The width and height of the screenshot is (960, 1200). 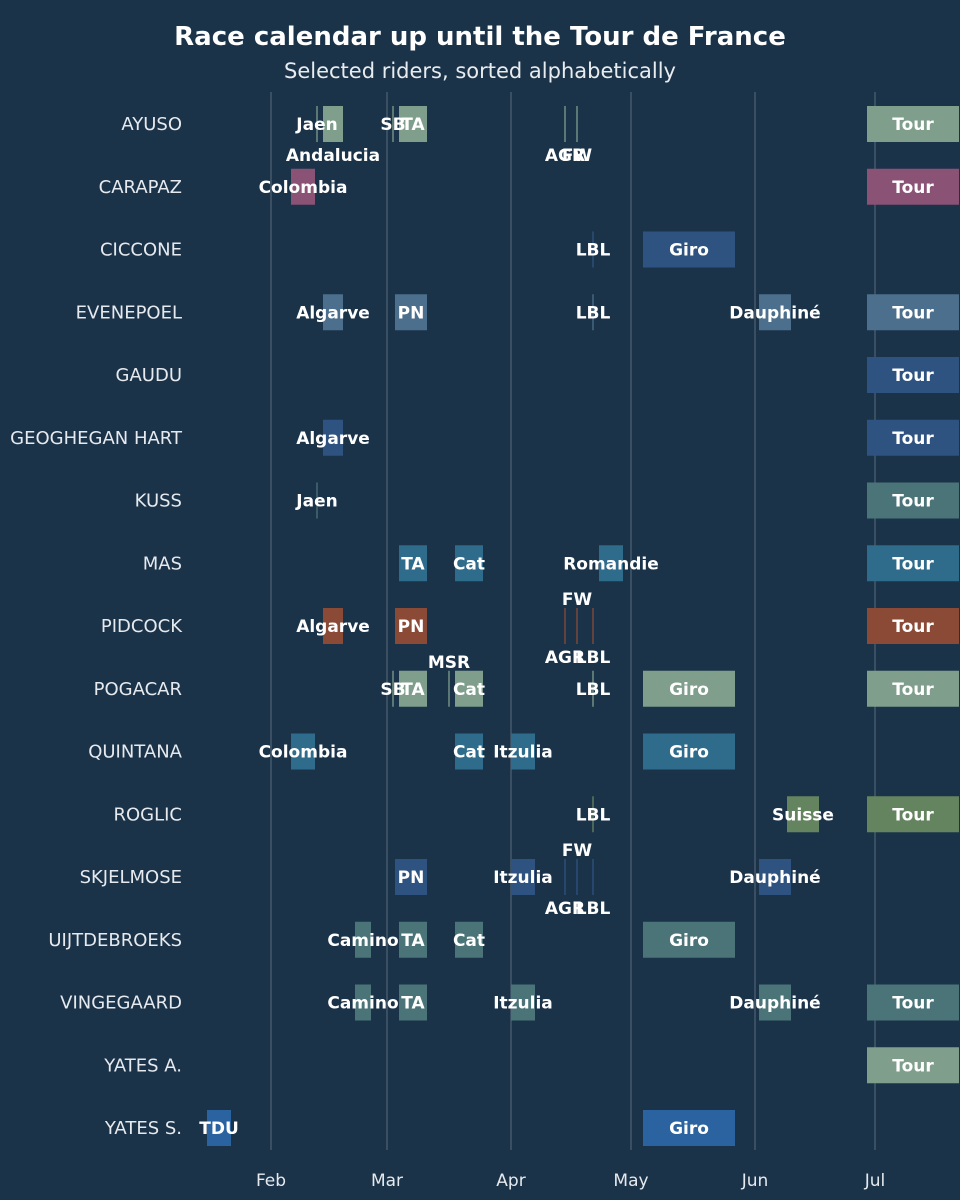 What do you see at coordinates (413, 1002) in the screenshot?
I see `bar-vingegaard-ta` at bounding box center [413, 1002].